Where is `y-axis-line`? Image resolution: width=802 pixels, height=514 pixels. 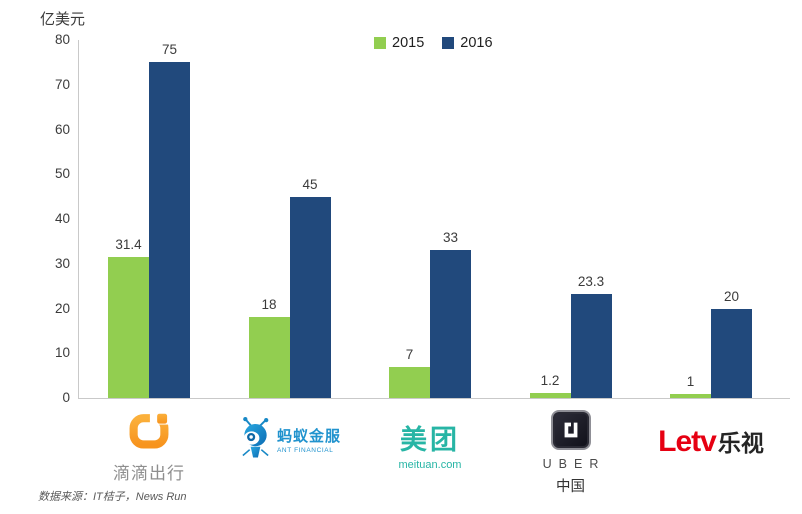 y-axis-line is located at coordinates (78, 219).